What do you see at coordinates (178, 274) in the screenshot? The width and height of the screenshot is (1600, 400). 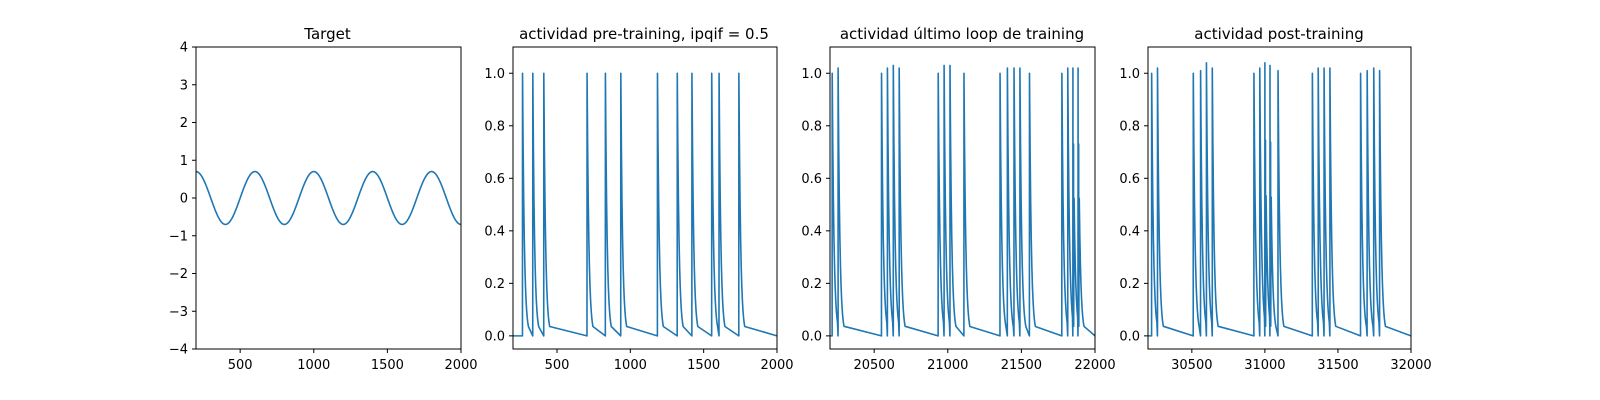 I see `y-tick-label: −2` at bounding box center [178, 274].